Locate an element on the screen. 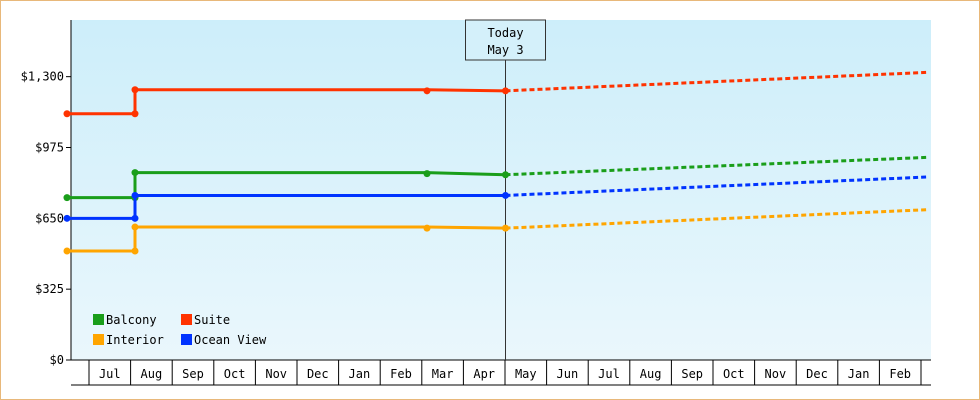  series-balcony is located at coordinates (496, 178).